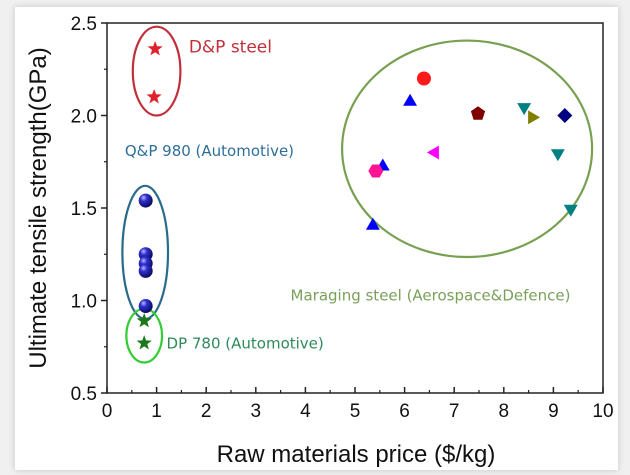 The width and height of the screenshot is (630, 475). I want to click on x-tick-label: 4, so click(305, 411).